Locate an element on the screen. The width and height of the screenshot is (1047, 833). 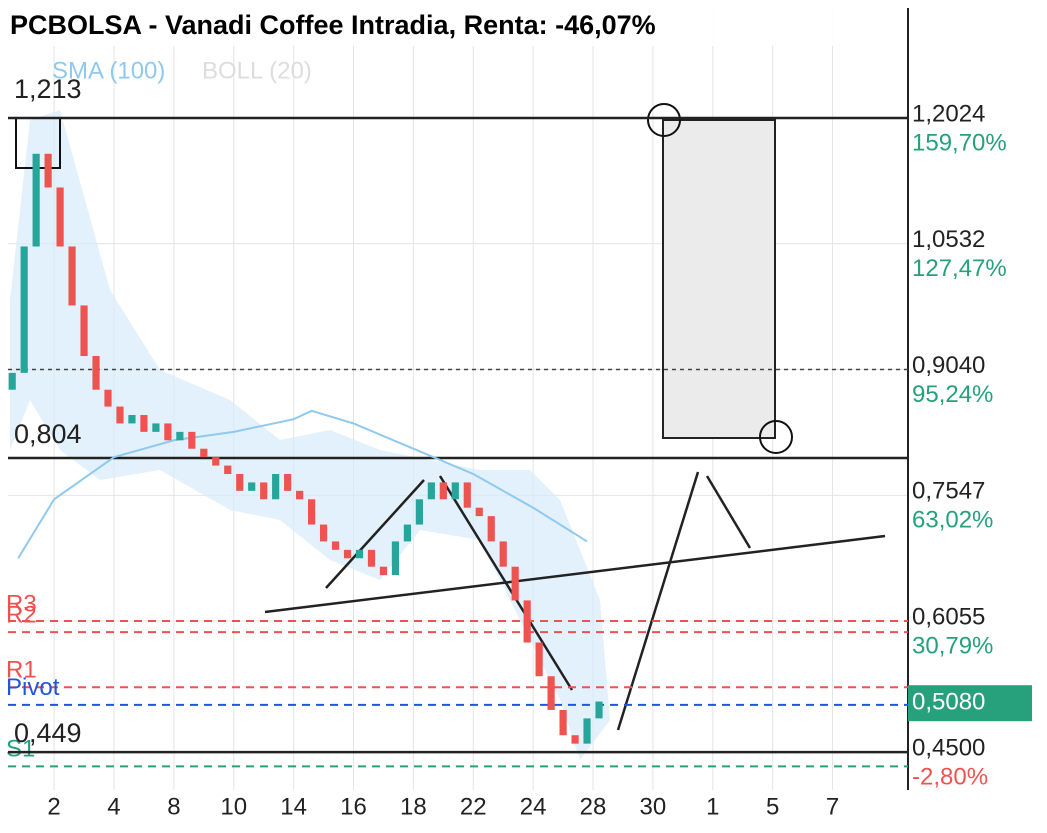
y2-tick-label: 127,47% is located at coordinates (959, 268).